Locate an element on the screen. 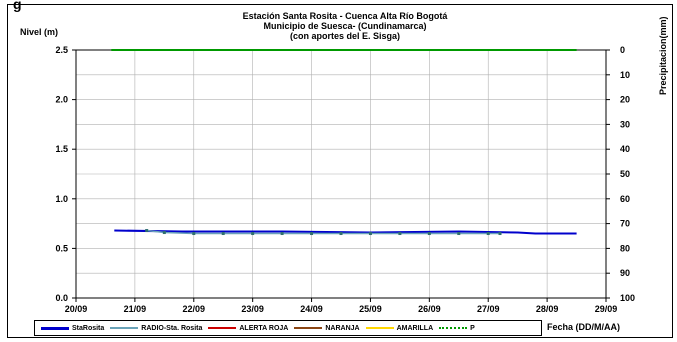 The width and height of the screenshot is (677, 342). y-tick-label: 2.0 is located at coordinates (61, 100).